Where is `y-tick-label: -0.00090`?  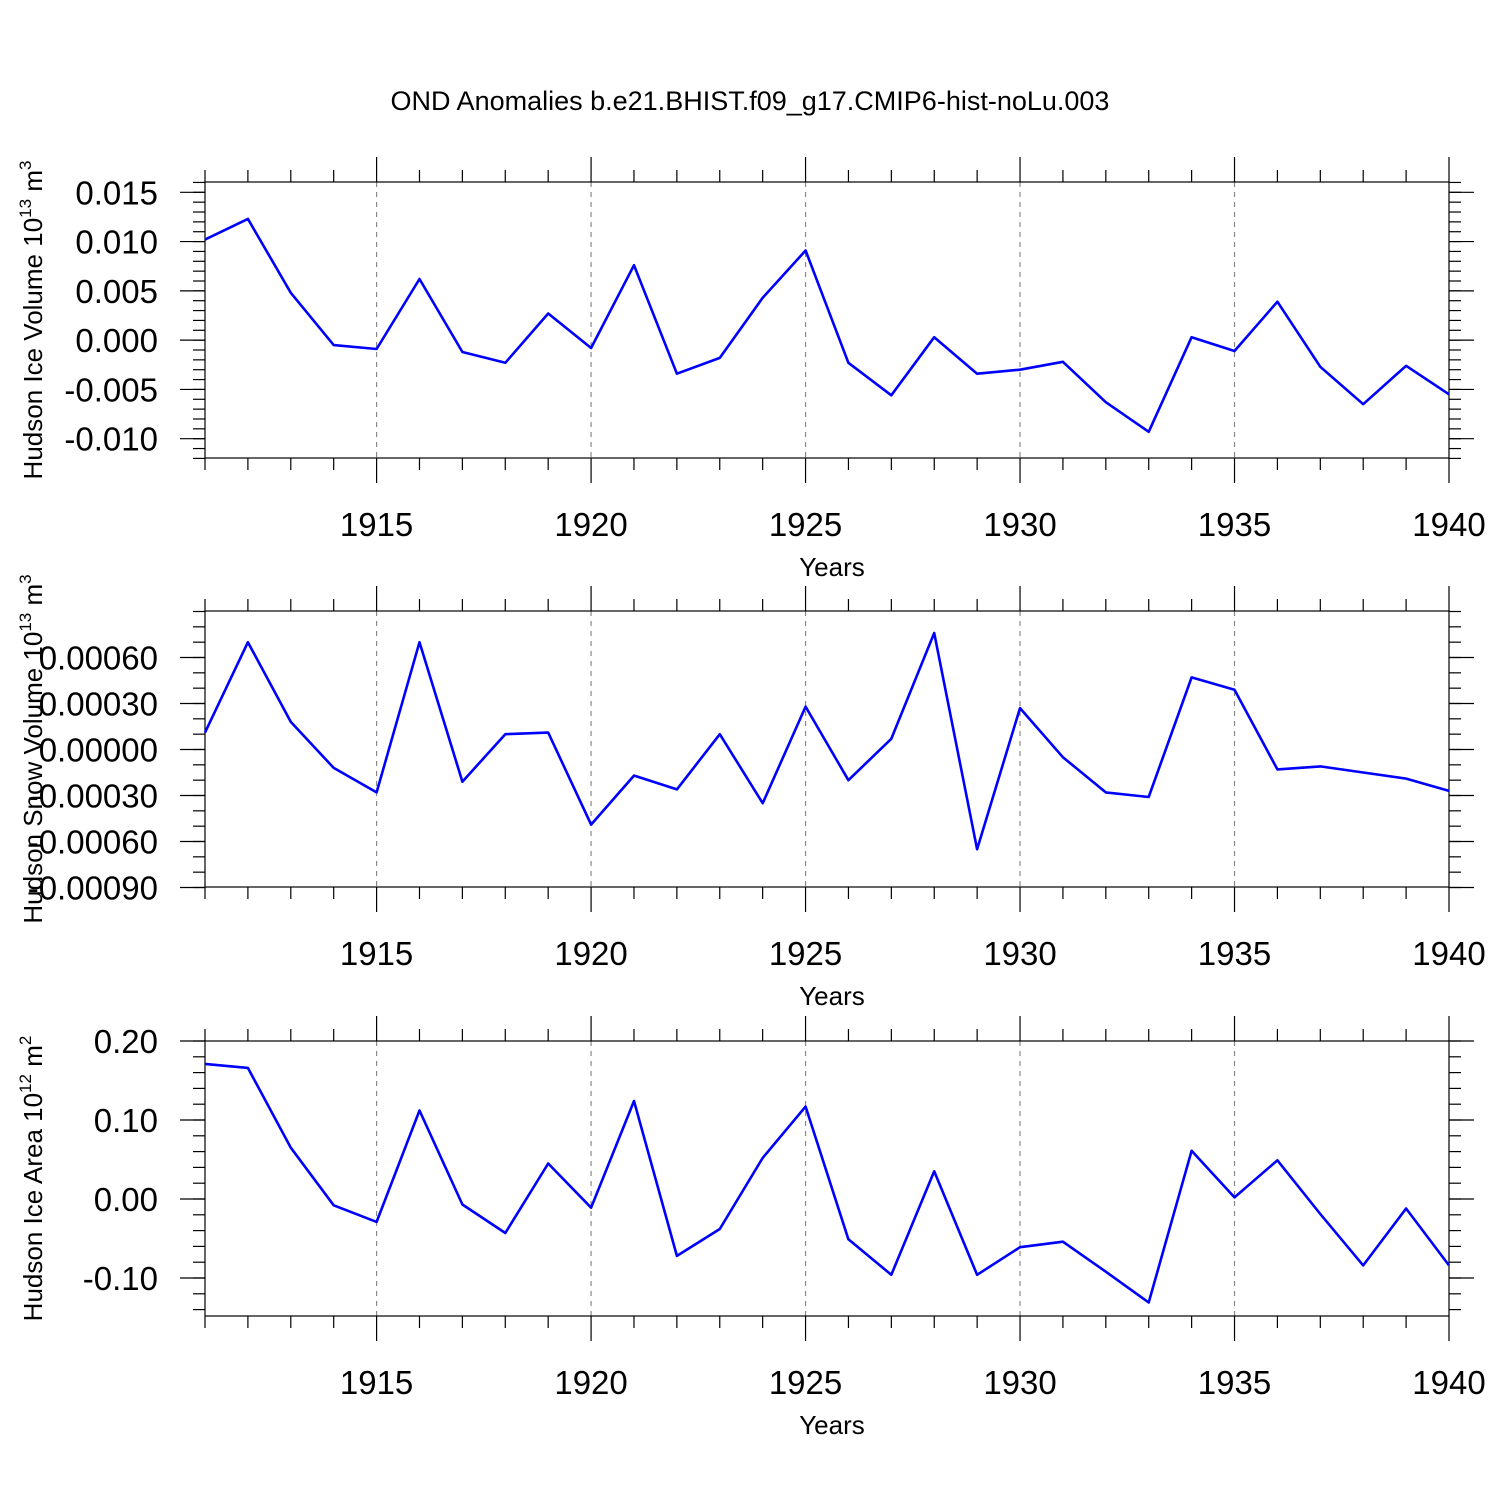 y-tick-label: -0.00090 is located at coordinates (93, 888).